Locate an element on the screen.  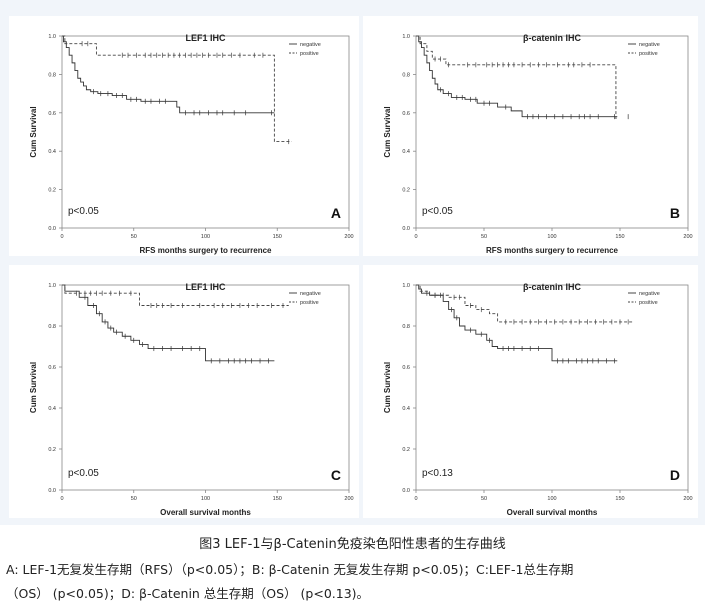
caption-title: 图3 LEF-1与β-Catenin免疫染色阳性患者的生存曲线 is located at coordinates (352, 544).